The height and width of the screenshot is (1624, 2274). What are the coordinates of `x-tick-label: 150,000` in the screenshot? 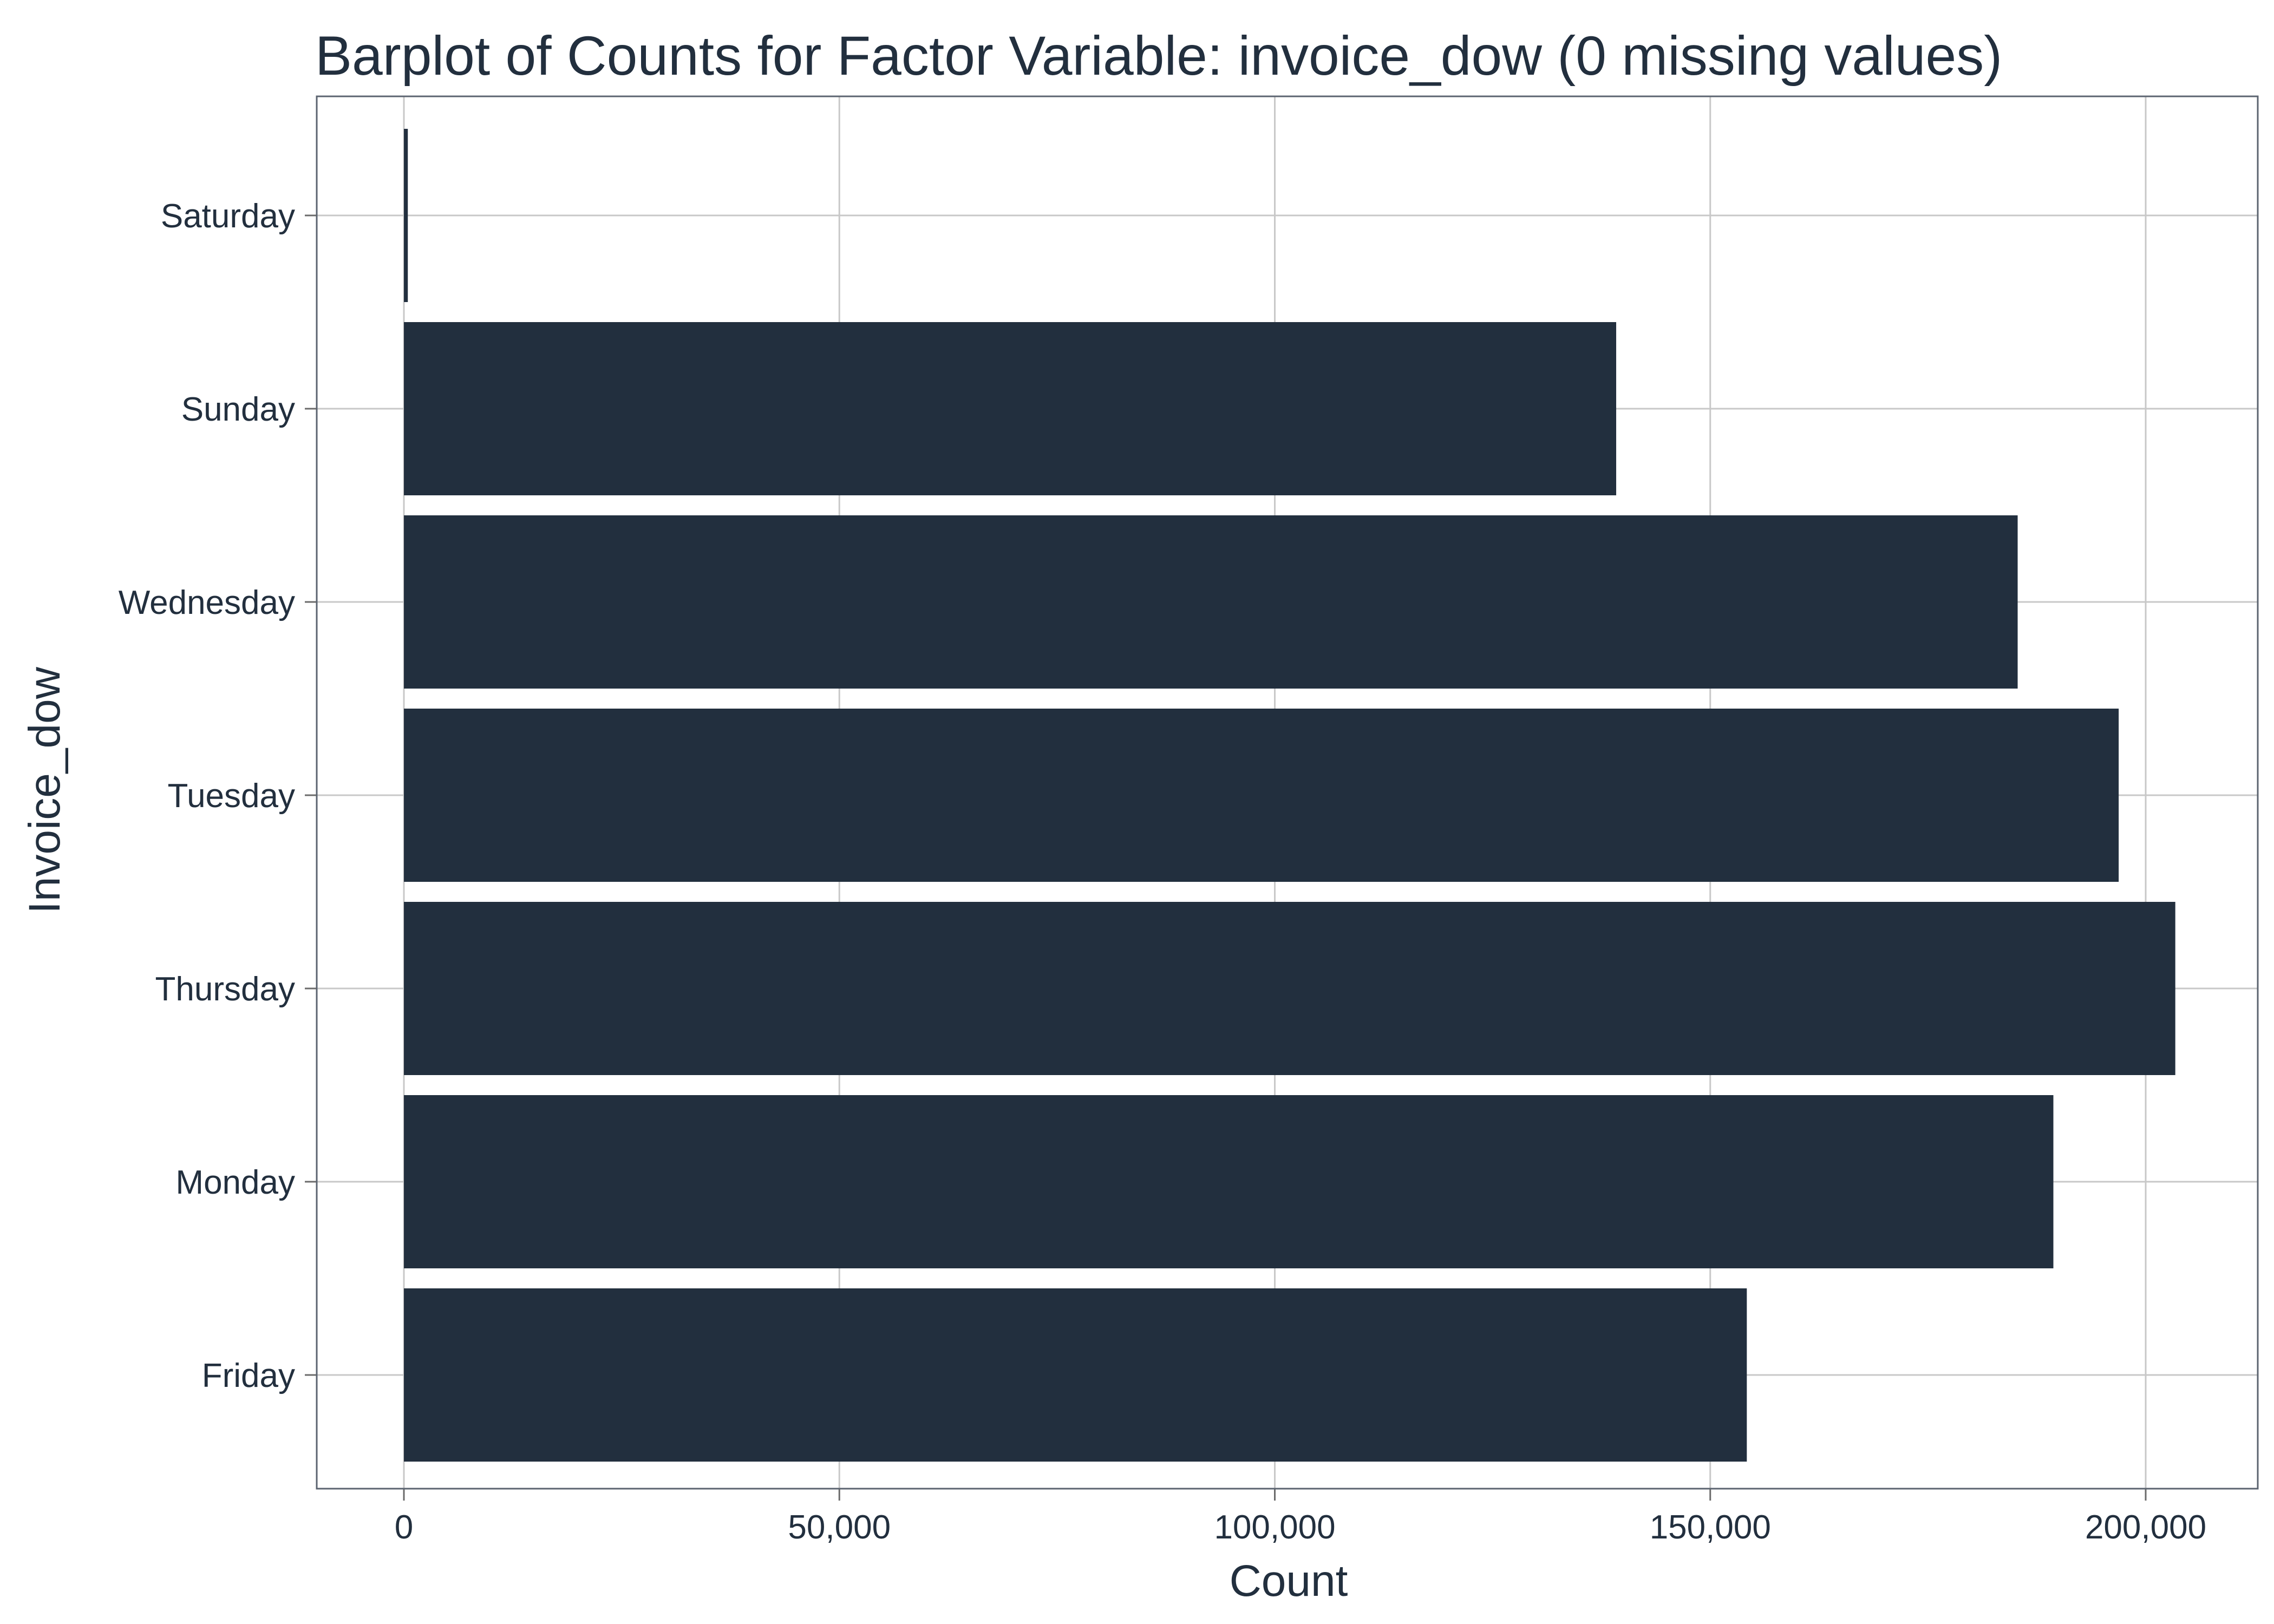 It's located at (1711, 1527).